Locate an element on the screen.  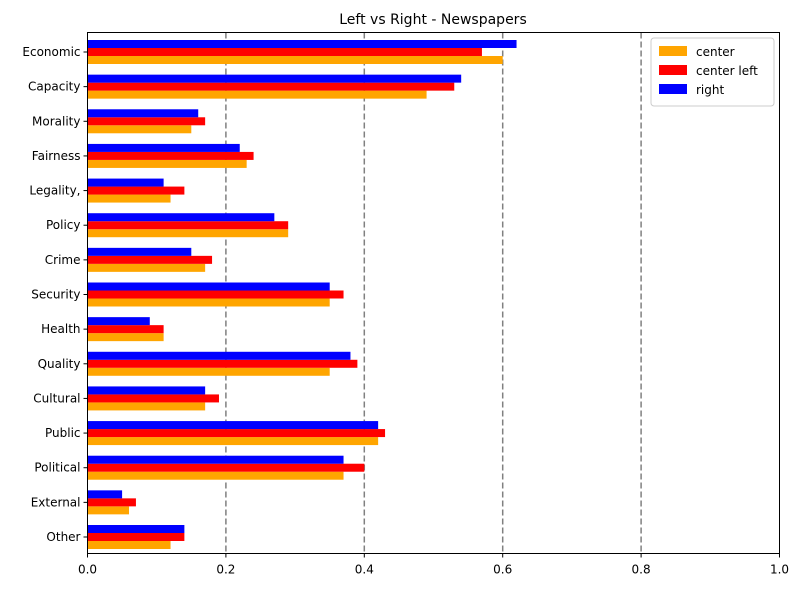
y-tick-label: Health is located at coordinates (60, 329).